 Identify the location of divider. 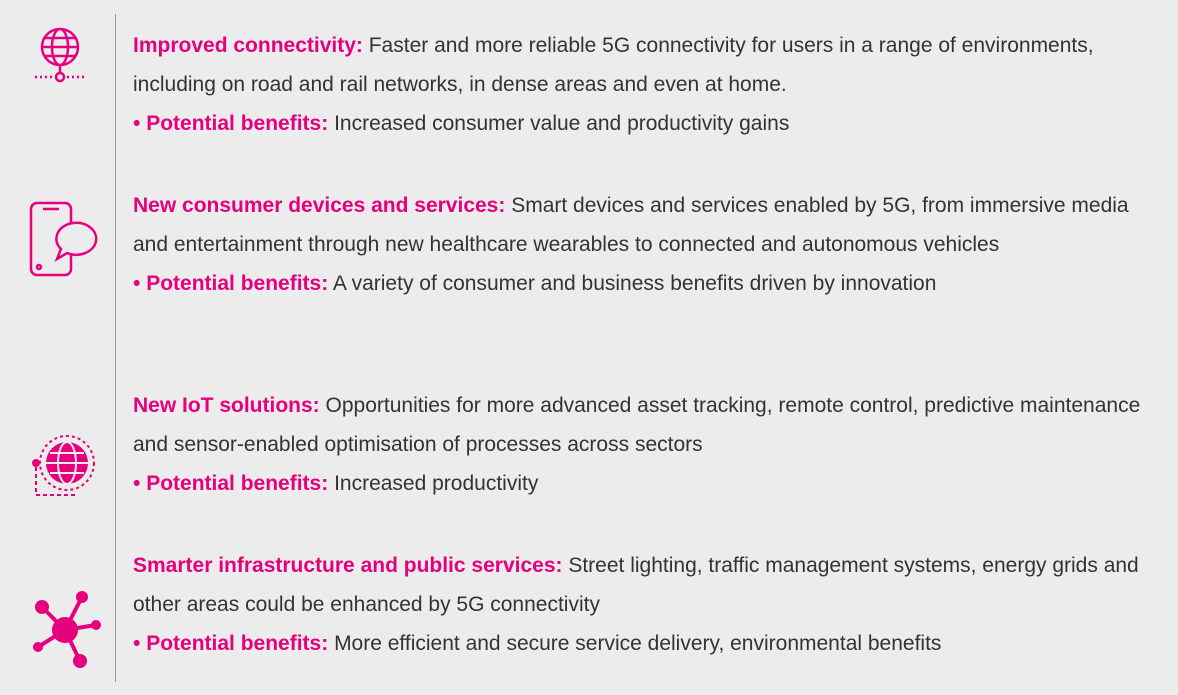
(115, 348).